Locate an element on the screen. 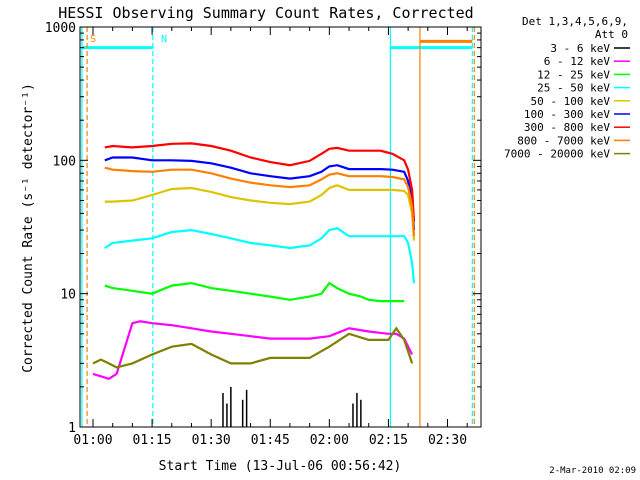 The image size is (640, 480). x-tick-label-0: 01:00 is located at coordinates (92, 440).